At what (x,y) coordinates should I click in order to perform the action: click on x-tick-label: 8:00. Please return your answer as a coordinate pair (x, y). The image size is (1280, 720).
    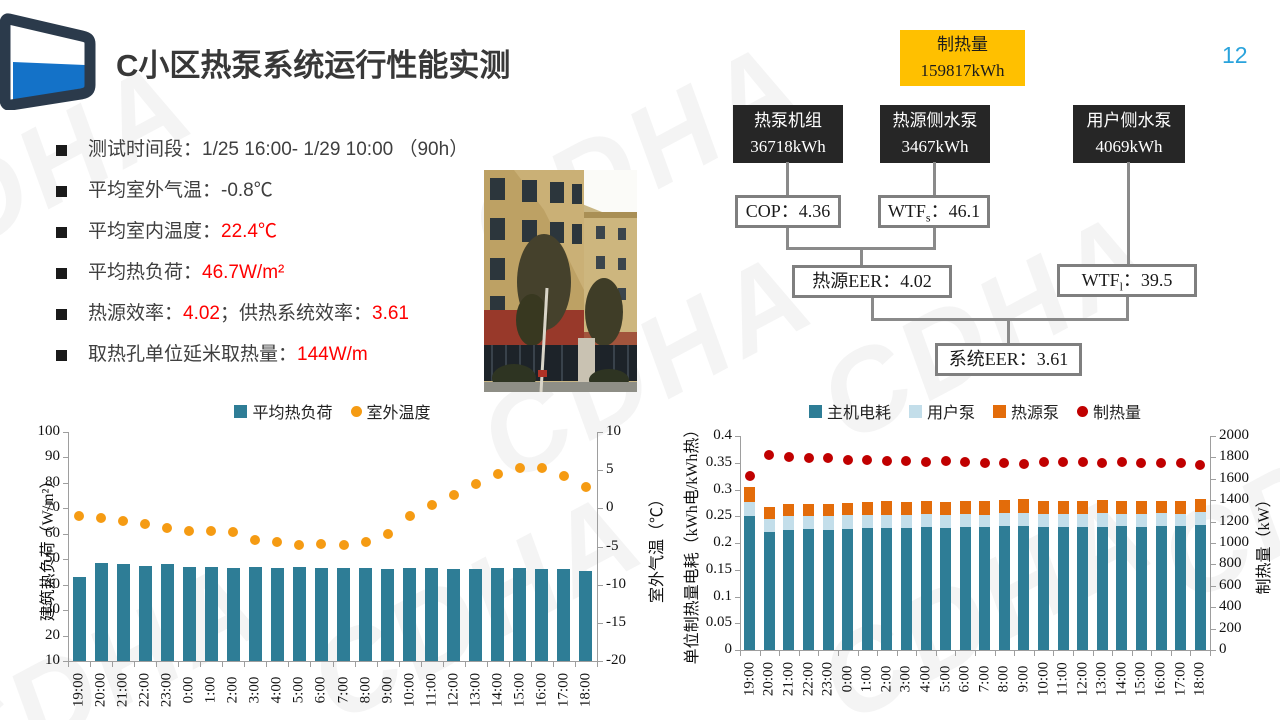
    Looking at the image, I should click on (1003, 679).